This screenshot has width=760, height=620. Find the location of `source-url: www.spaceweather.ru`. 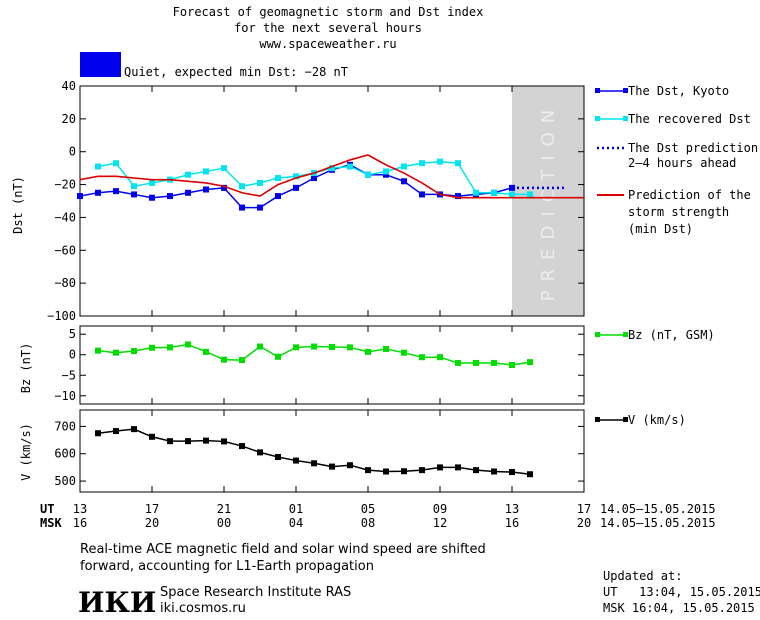

source-url: www.spaceweather.ru is located at coordinates (327, 44).